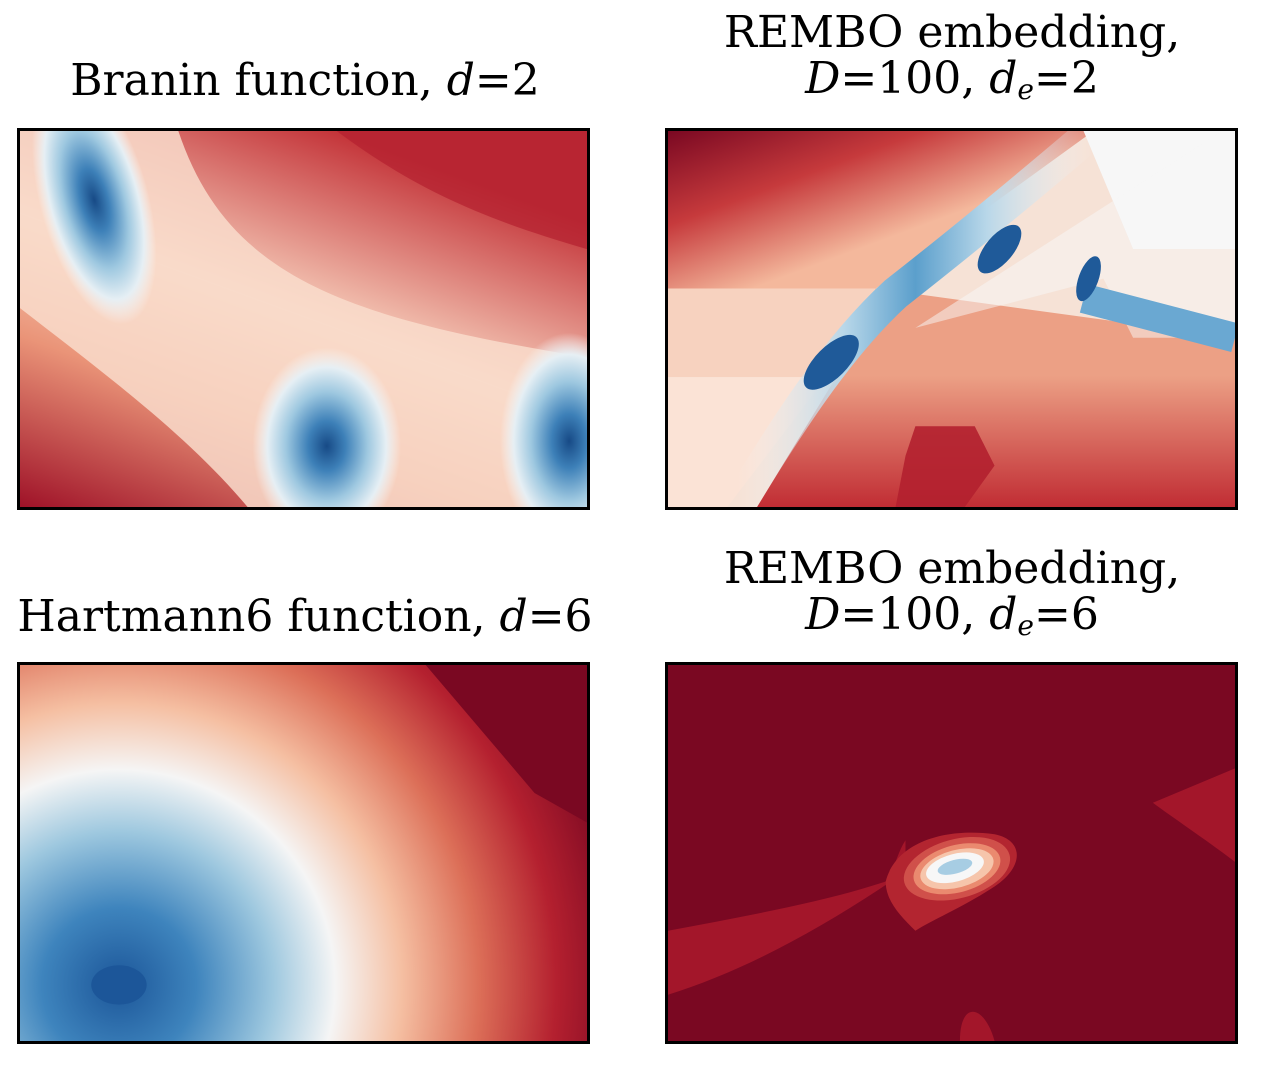 This screenshot has height=1075, width=1264. I want to click on hartmann-title: Hartmann6 function, d=6, so click(305, 617).